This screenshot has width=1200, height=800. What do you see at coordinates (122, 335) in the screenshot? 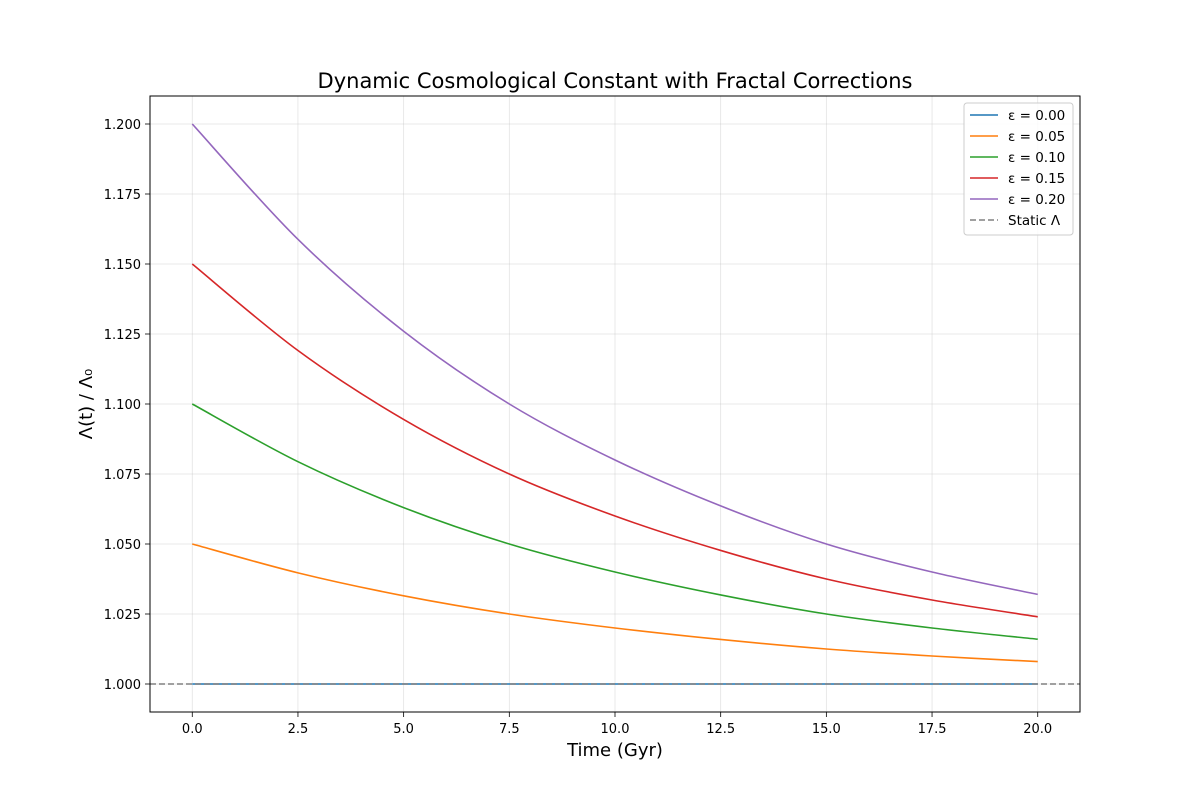
I see `y-tick-label: 1.125` at bounding box center [122, 335].